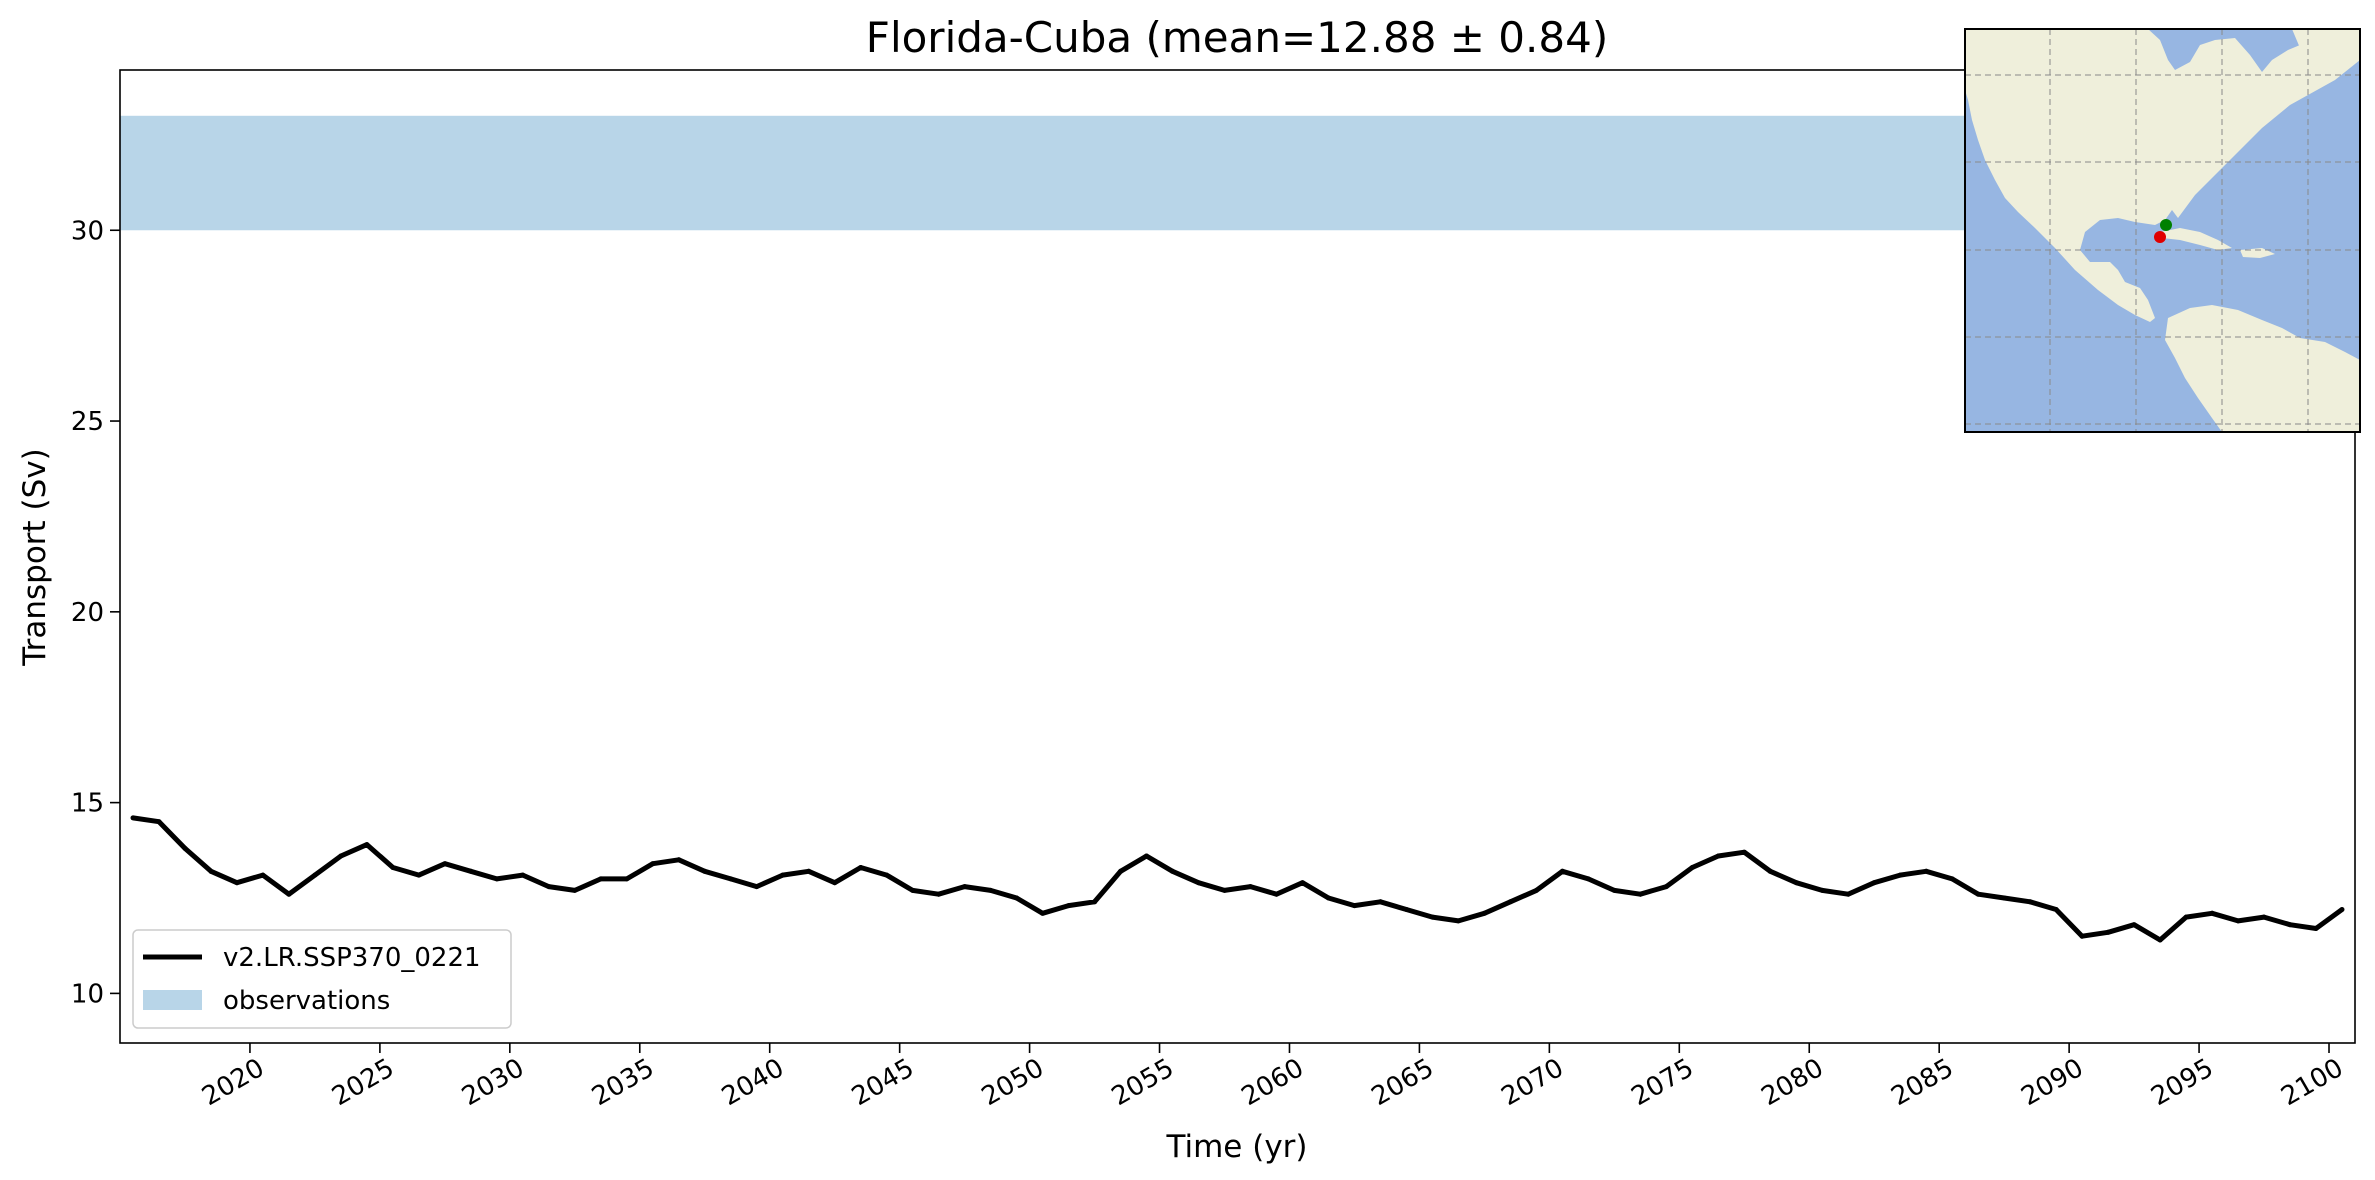 Image resolution: width=2375 pixels, height=1180 pixels. What do you see at coordinates (1237, 1147) in the screenshot?
I see `x-axis-label: Time (yr)` at bounding box center [1237, 1147].